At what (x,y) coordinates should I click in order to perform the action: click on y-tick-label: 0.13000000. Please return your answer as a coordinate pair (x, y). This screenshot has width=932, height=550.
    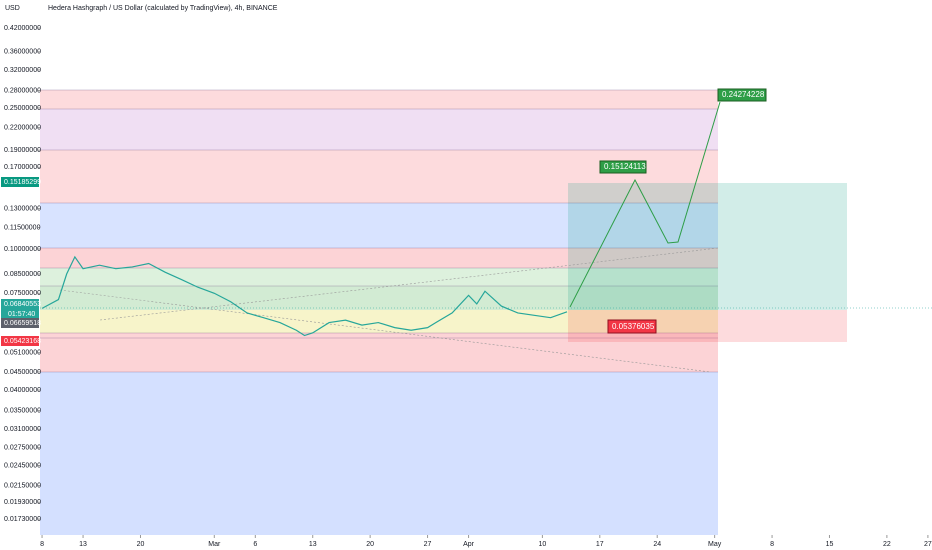
    Looking at the image, I should click on (22, 208).